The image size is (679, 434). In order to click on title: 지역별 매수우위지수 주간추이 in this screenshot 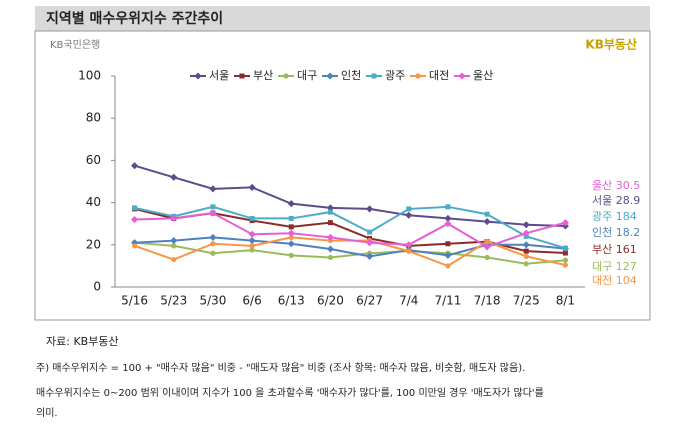, I will do `click(134, 18)`.